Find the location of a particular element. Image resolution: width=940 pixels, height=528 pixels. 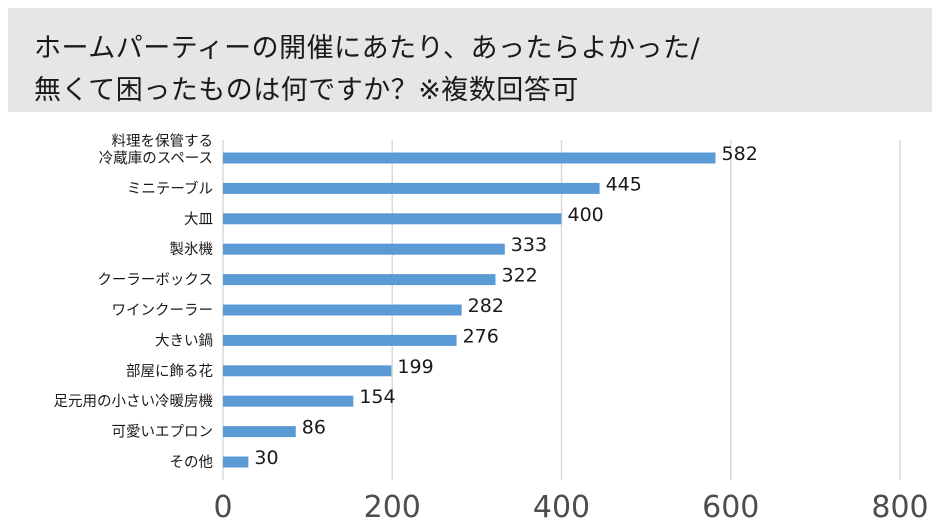

value-label-1: 445 is located at coordinates (624, 184).